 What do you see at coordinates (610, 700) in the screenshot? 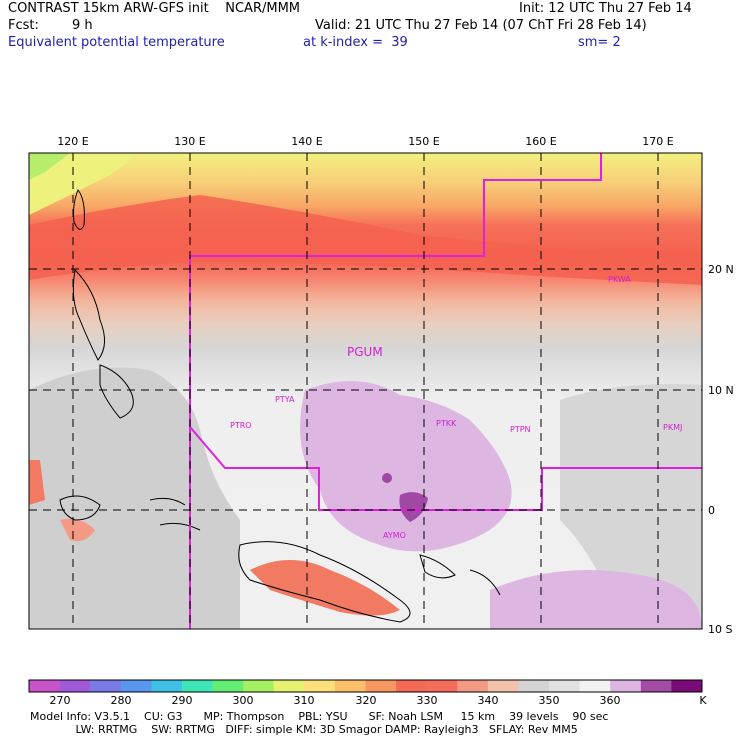
I see `colorbar-tick: 360` at bounding box center [610, 700].